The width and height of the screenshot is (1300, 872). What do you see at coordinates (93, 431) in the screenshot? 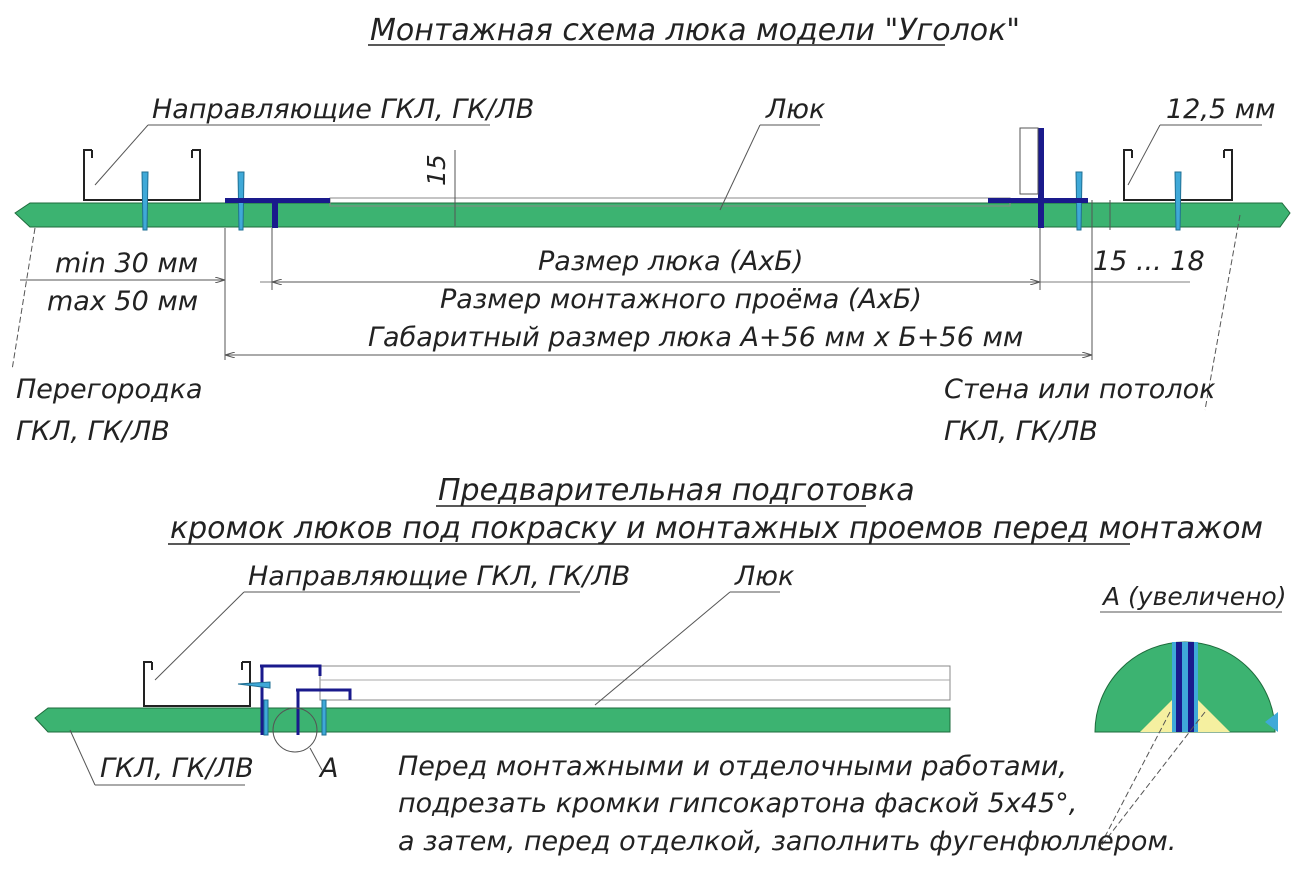
I see `label-partition-2: ГКЛ, ГК/ЛВ` at bounding box center [93, 431].